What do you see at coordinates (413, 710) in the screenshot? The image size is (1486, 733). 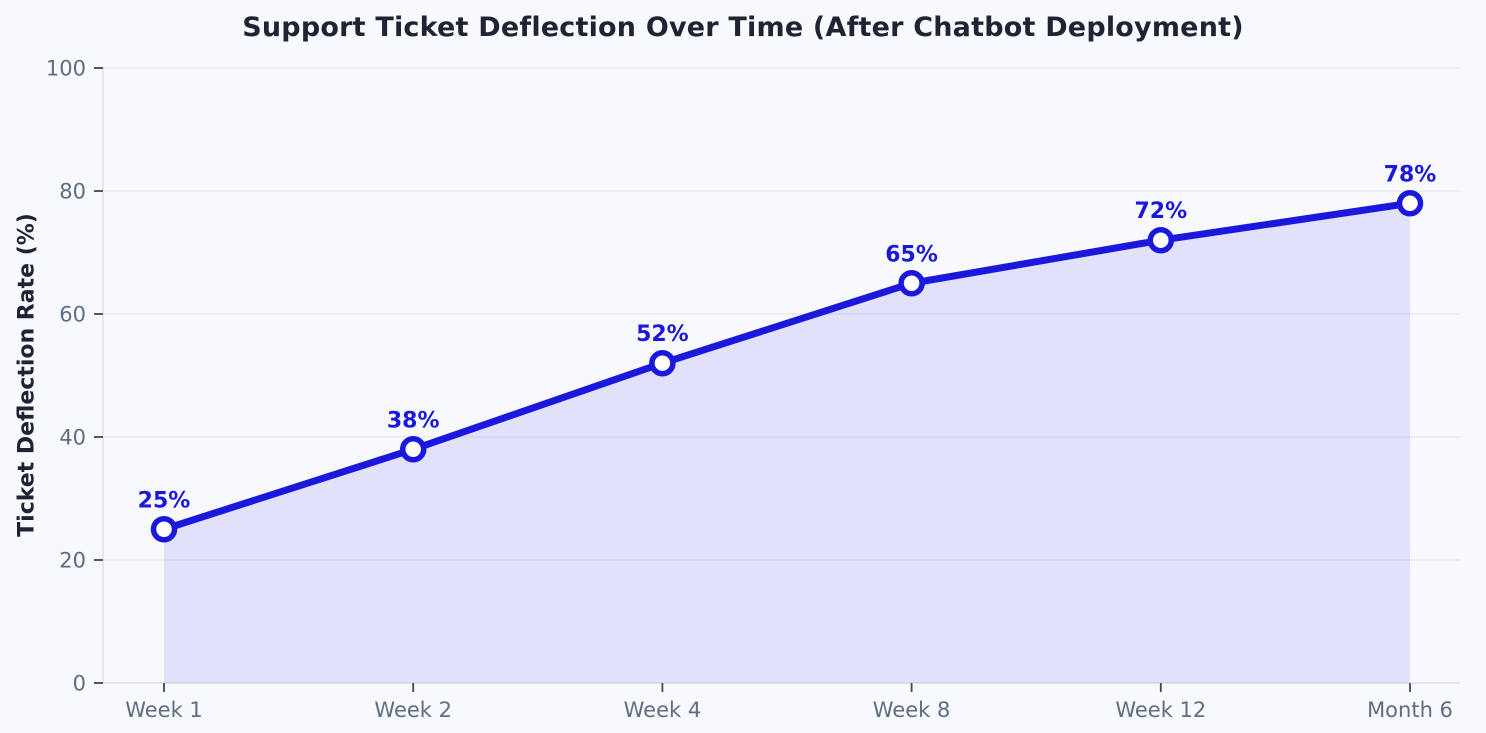 I see `x-tick-label: Week 2` at bounding box center [413, 710].